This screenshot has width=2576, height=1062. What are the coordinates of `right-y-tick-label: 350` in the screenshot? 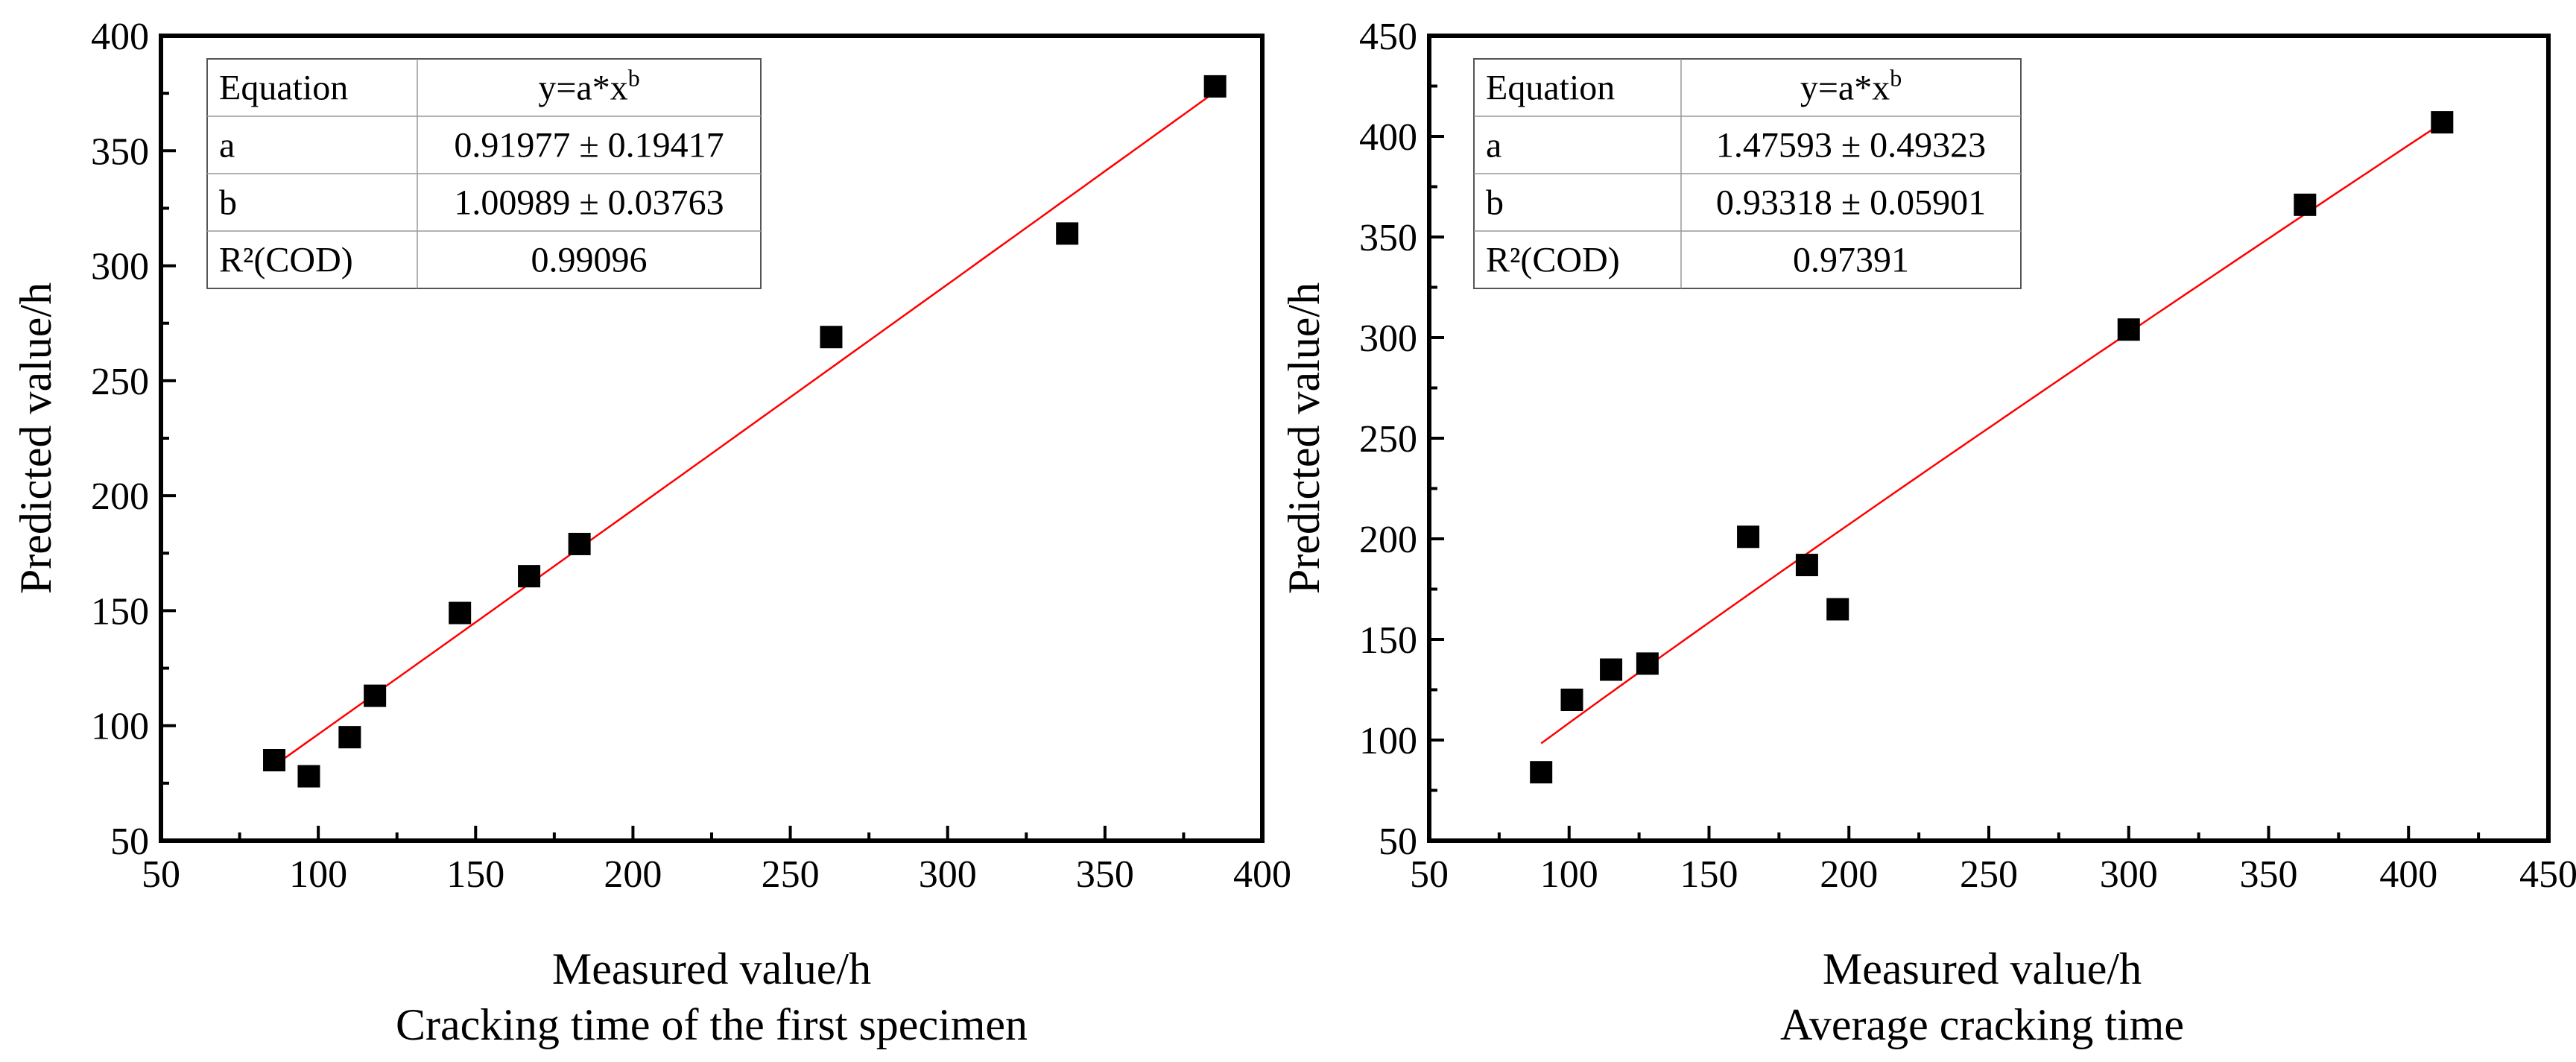 It's located at (1388, 238).